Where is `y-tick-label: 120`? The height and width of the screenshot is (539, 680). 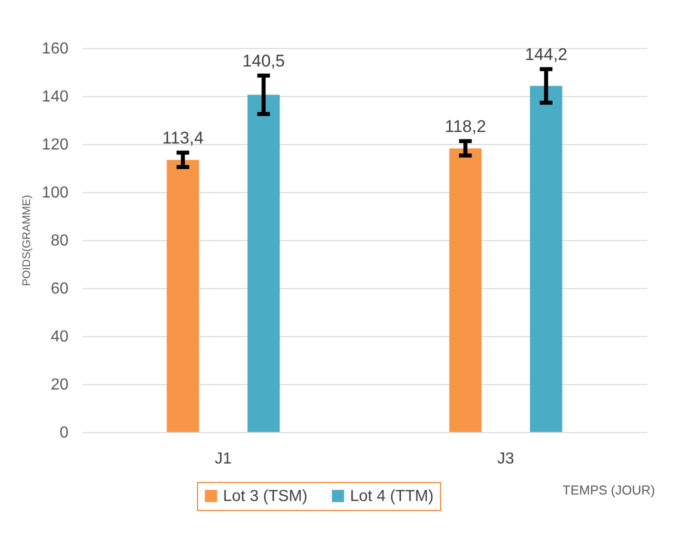
y-tick-label: 120 is located at coordinates (55, 145).